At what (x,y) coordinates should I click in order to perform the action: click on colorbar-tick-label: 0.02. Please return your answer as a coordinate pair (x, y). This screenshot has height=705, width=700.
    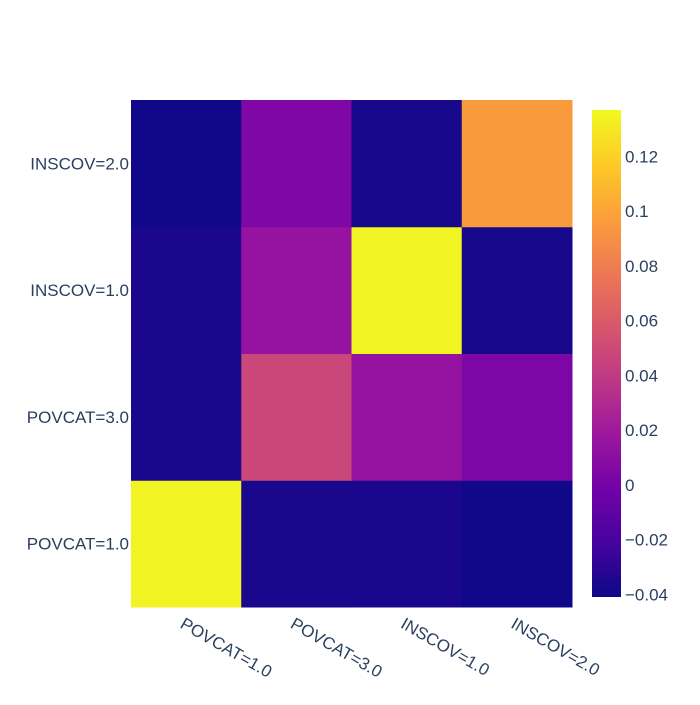
    Looking at the image, I should click on (641, 430).